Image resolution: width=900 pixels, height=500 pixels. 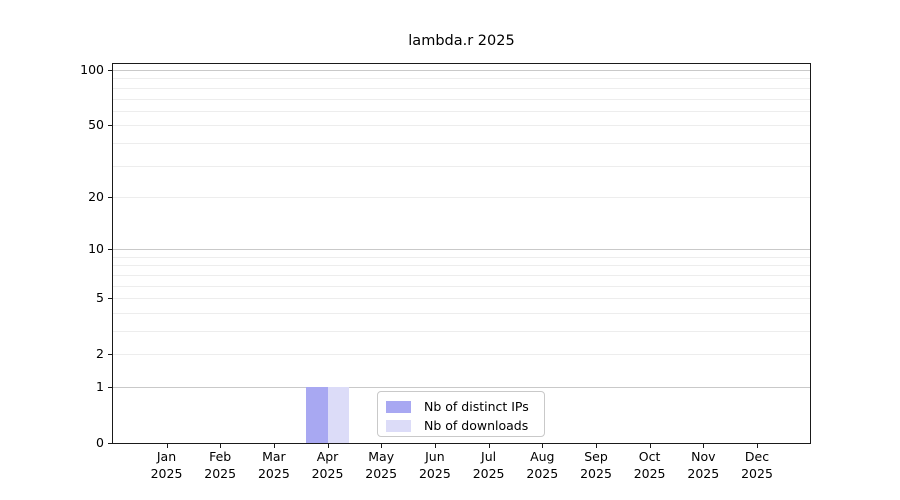 I want to click on x-tick-label: Aug 2025, so click(x=542, y=465).